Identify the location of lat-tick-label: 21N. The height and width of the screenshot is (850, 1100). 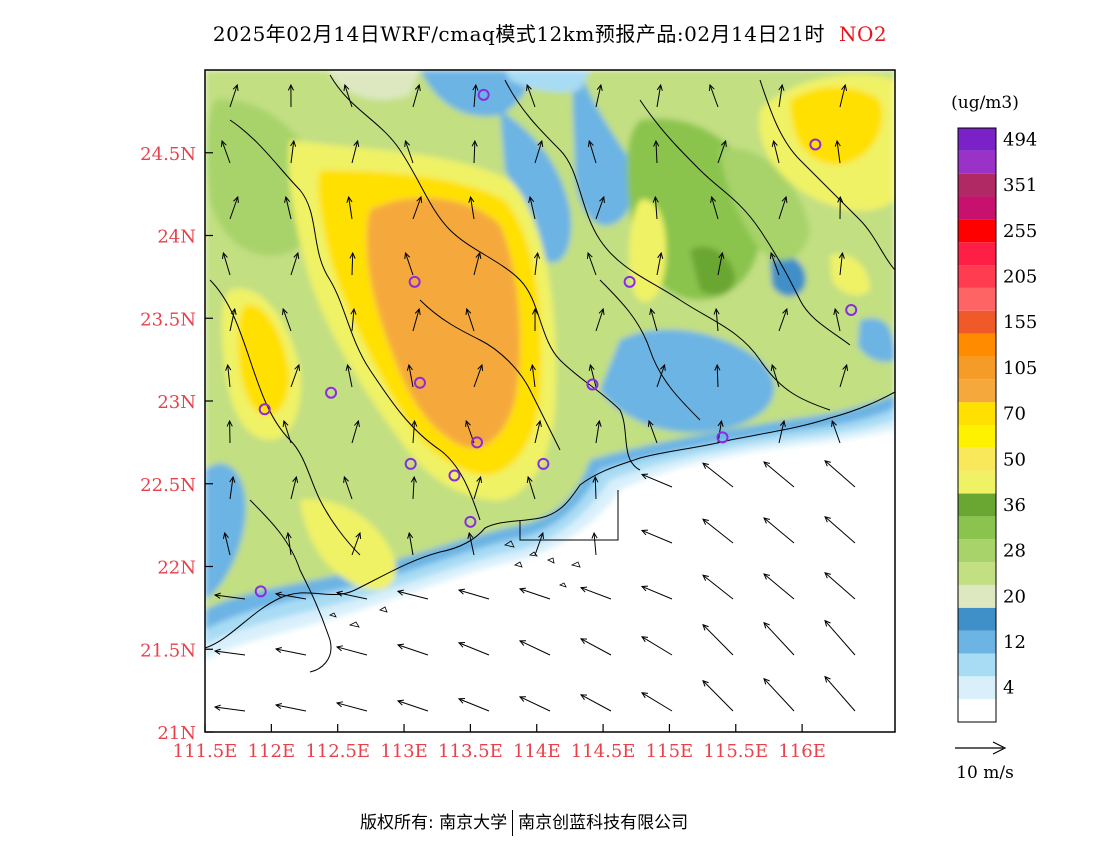
(176, 733).